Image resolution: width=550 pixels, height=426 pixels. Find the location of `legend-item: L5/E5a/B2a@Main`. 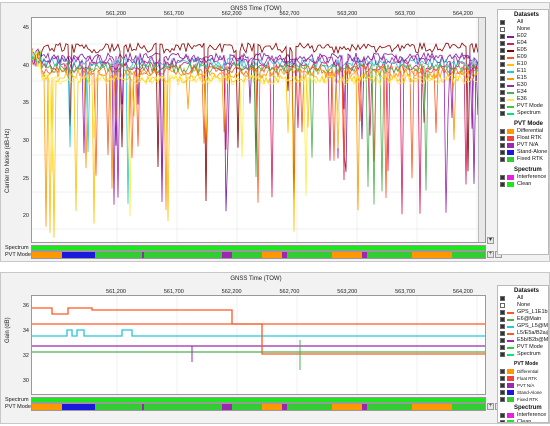

legend-item: L5/E5a/B2a@Main is located at coordinates (523, 333).